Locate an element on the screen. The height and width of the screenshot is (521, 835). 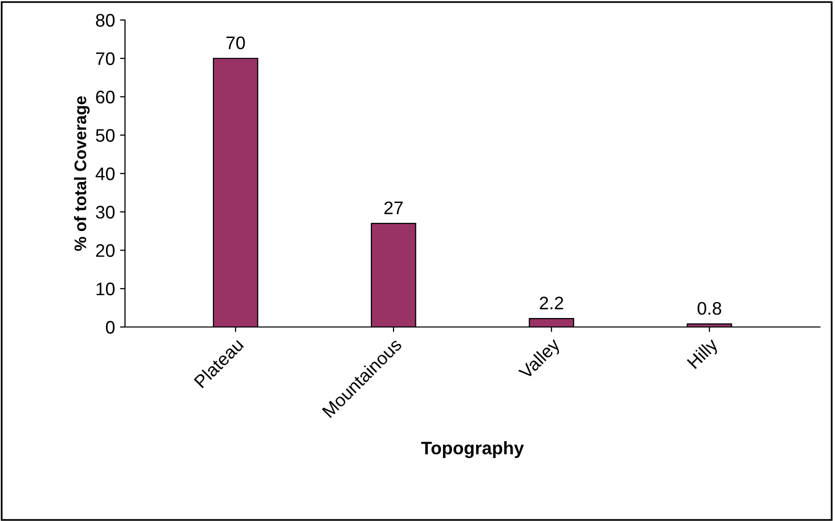
y-axis-title: % of total Coverage is located at coordinates (82, 173).